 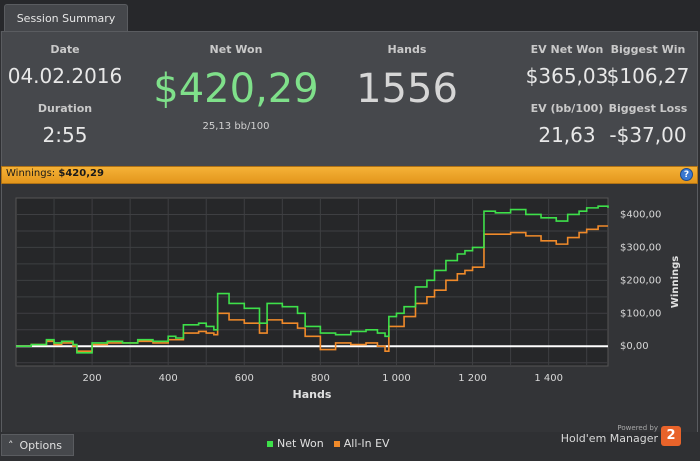 I want to click on y-tick-label: $200,00, so click(x=640, y=280).